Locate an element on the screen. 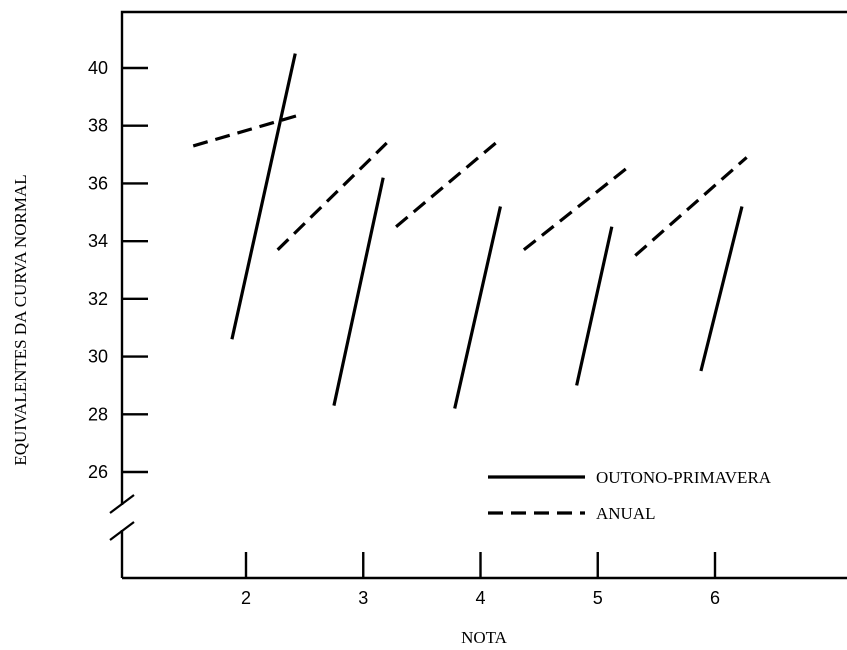 The image size is (847, 650). y-tick-label: 34 is located at coordinates (98, 241).